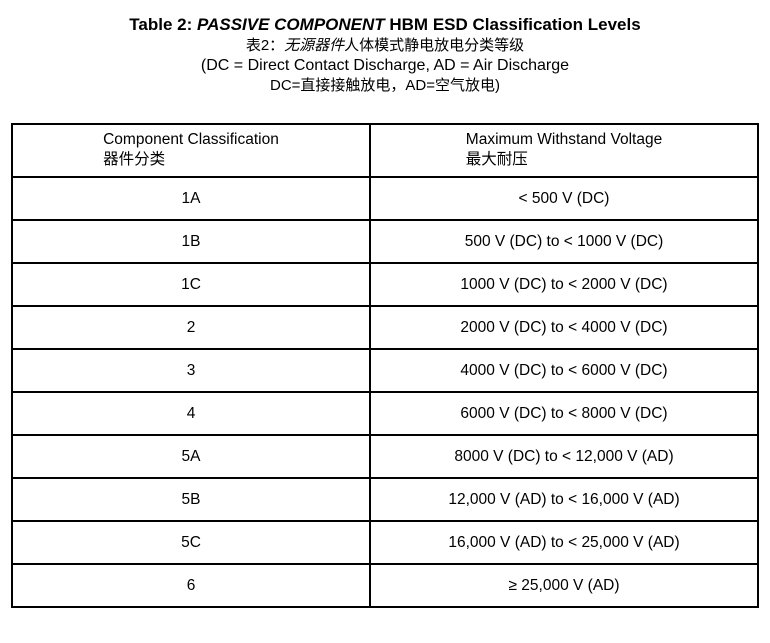 The width and height of the screenshot is (770, 643). I want to click on table-row: 1A < 500 V (DC), so click(385, 198).